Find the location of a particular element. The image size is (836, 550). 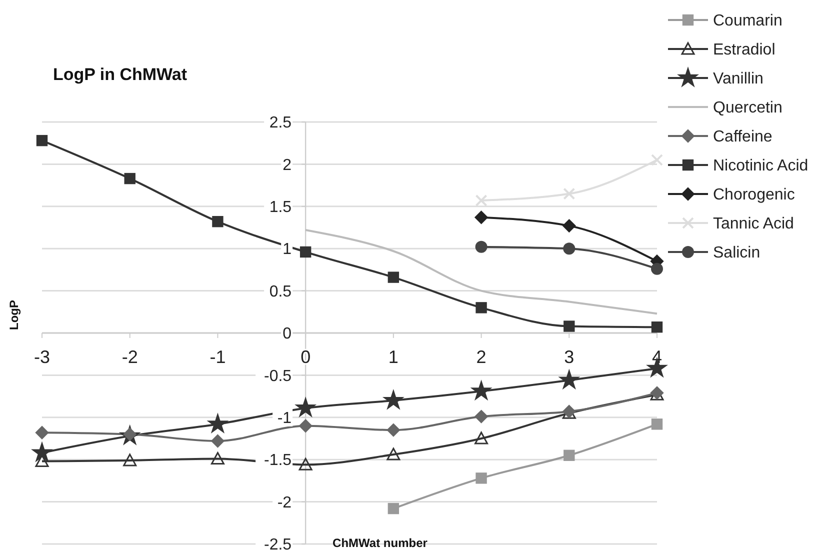

legend-label: Coumarin is located at coordinates (747, 21).